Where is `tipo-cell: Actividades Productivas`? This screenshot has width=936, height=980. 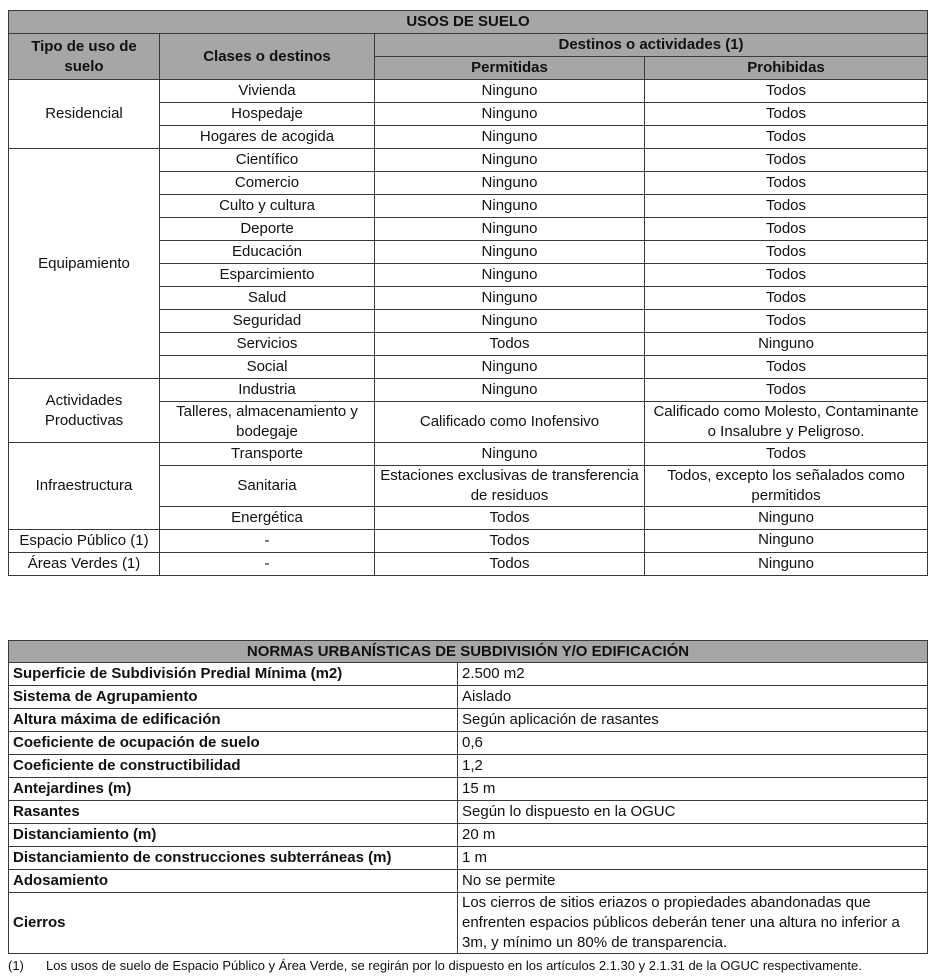
tipo-cell: Actividades Productivas is located at coordinates (84, 410).